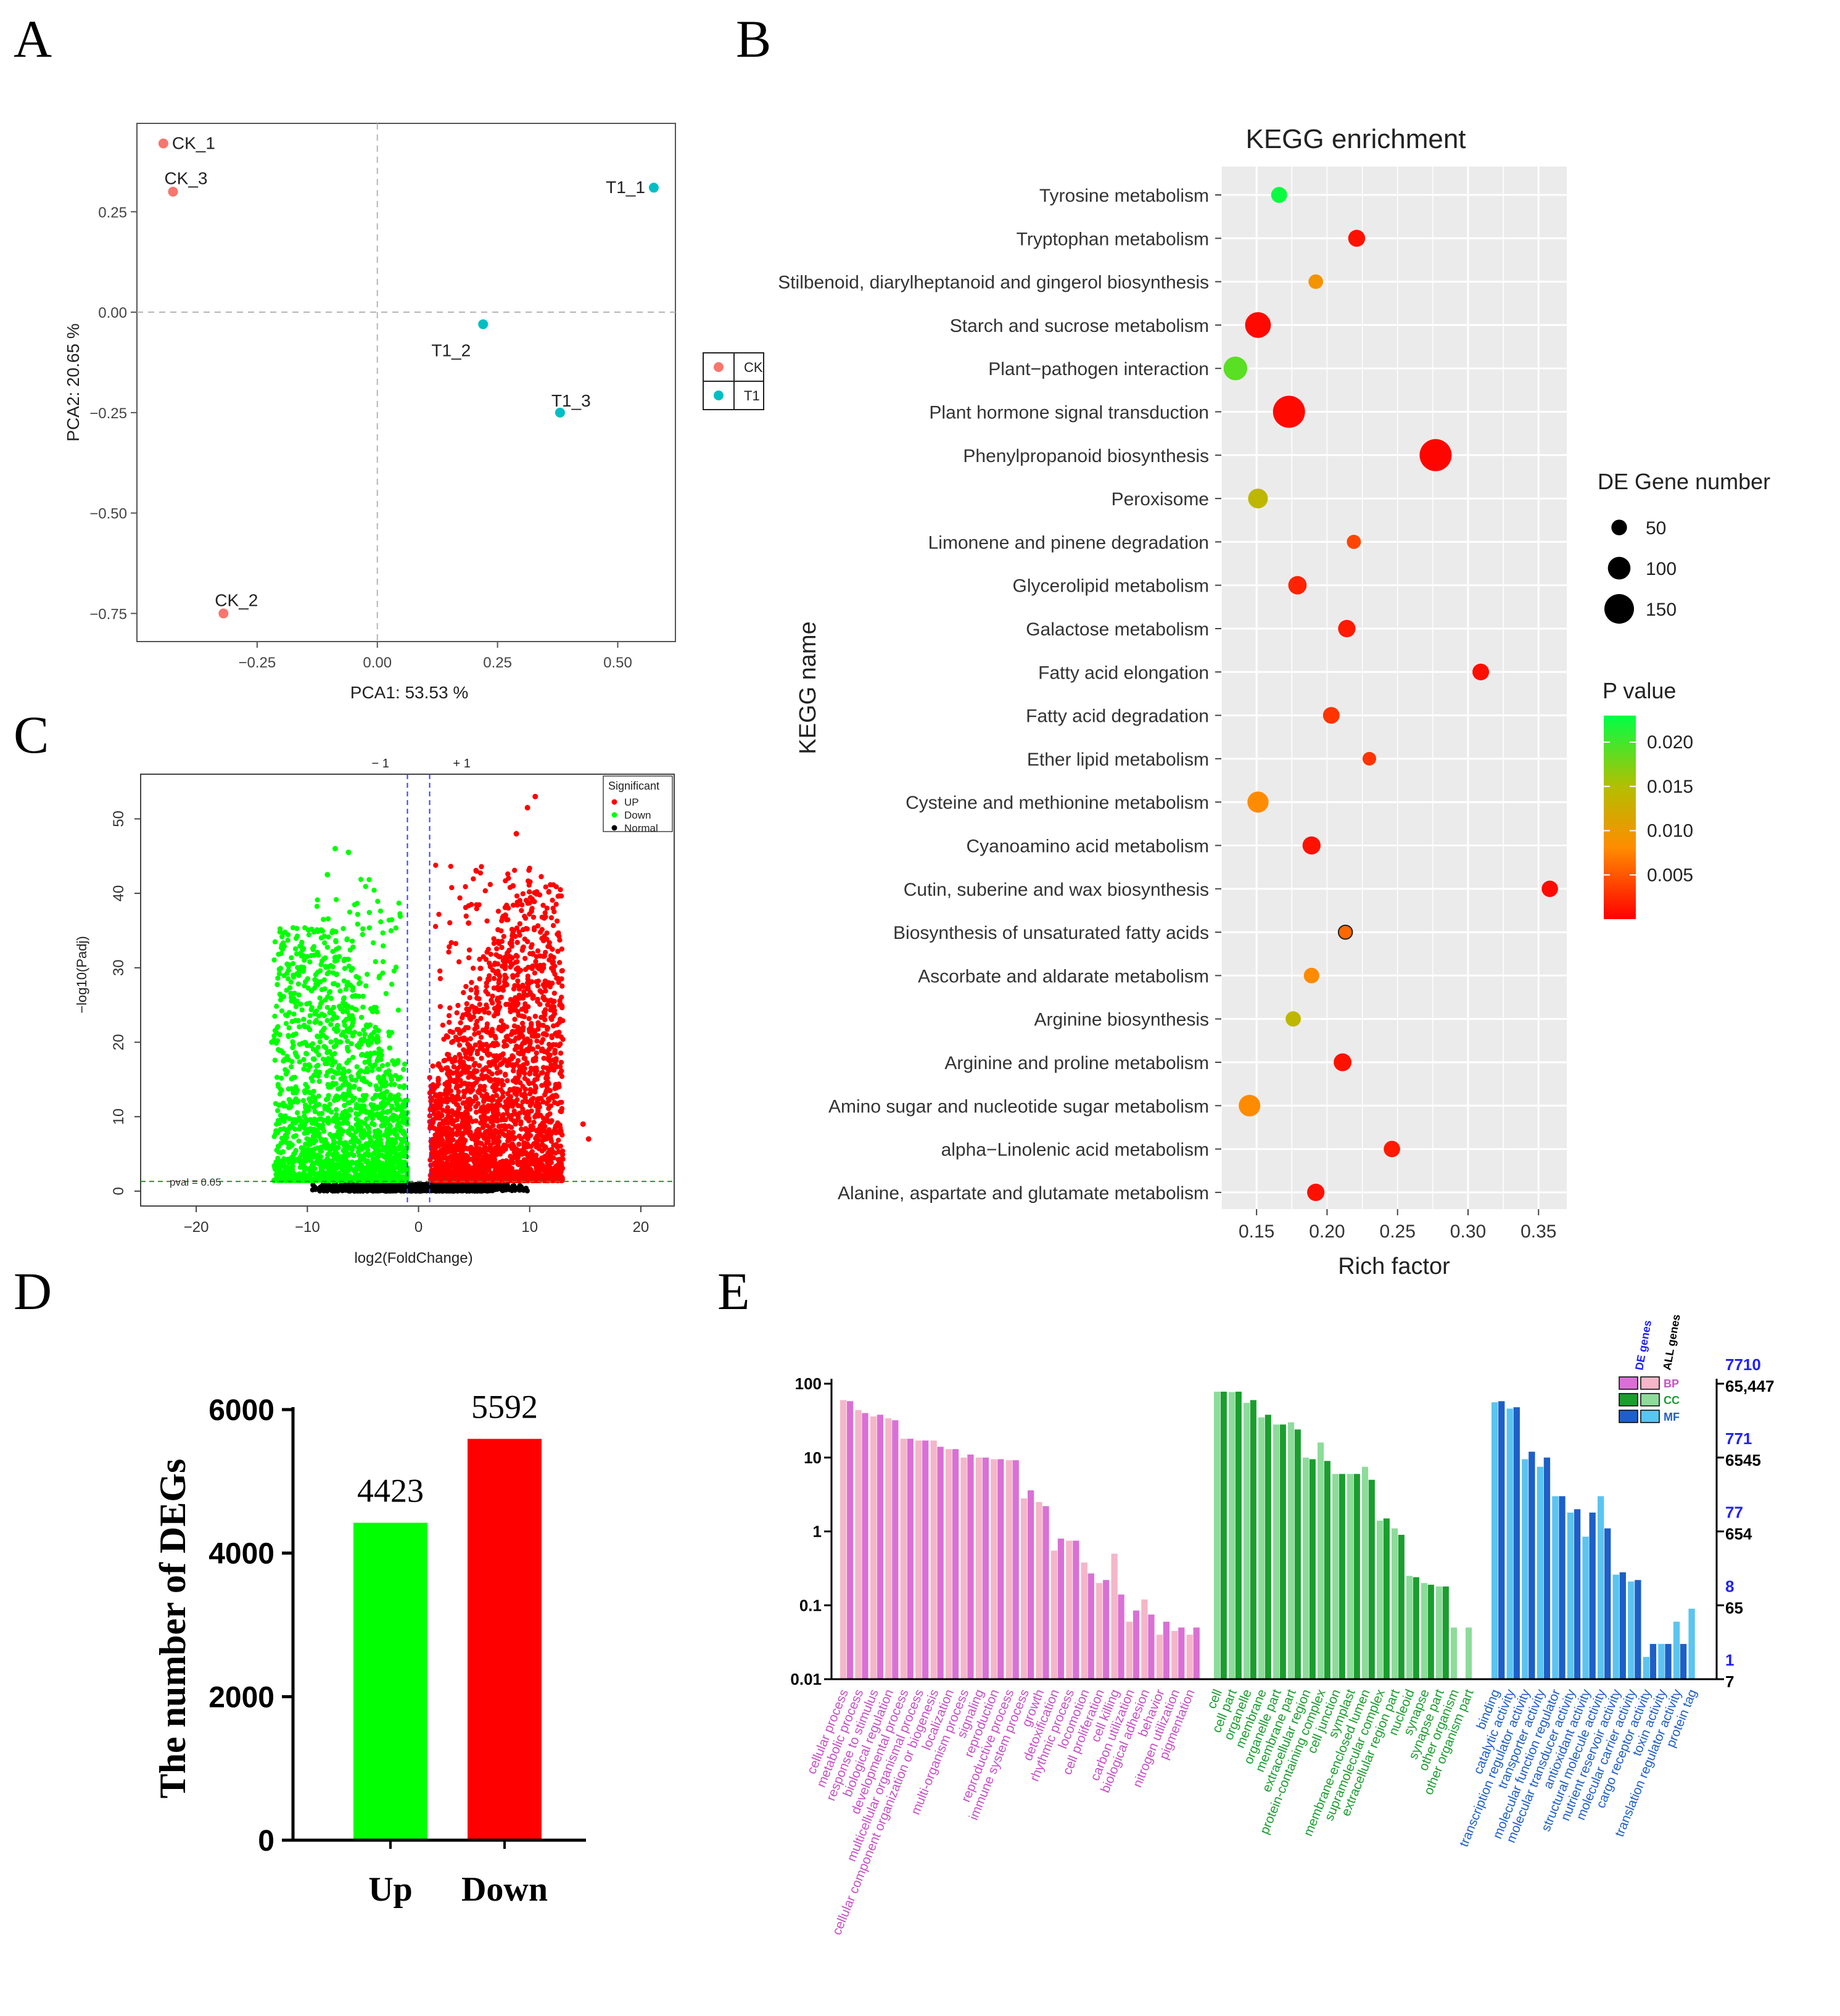 The height and width of the screenshot is (2016, 1840). I want to click on kegg-color-tick-label: 0.005, so click(1670, 875).